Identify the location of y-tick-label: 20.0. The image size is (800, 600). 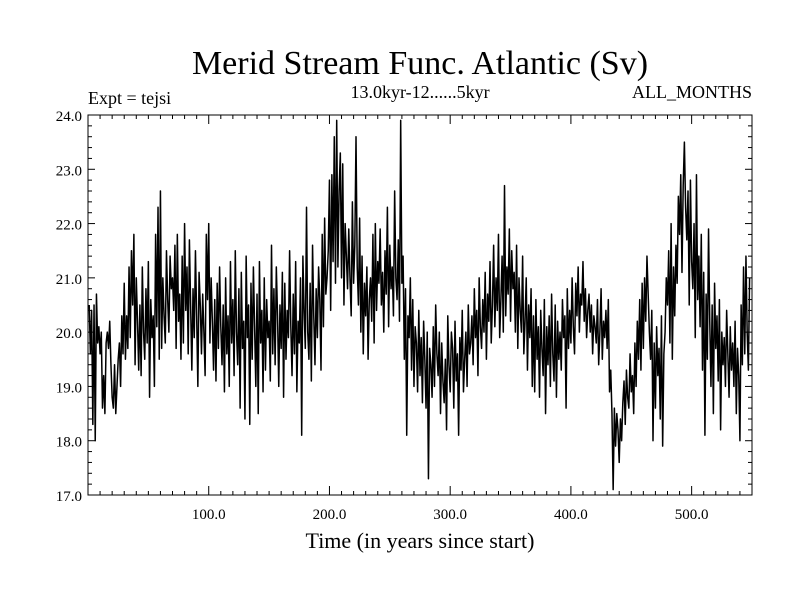
(69, 334).